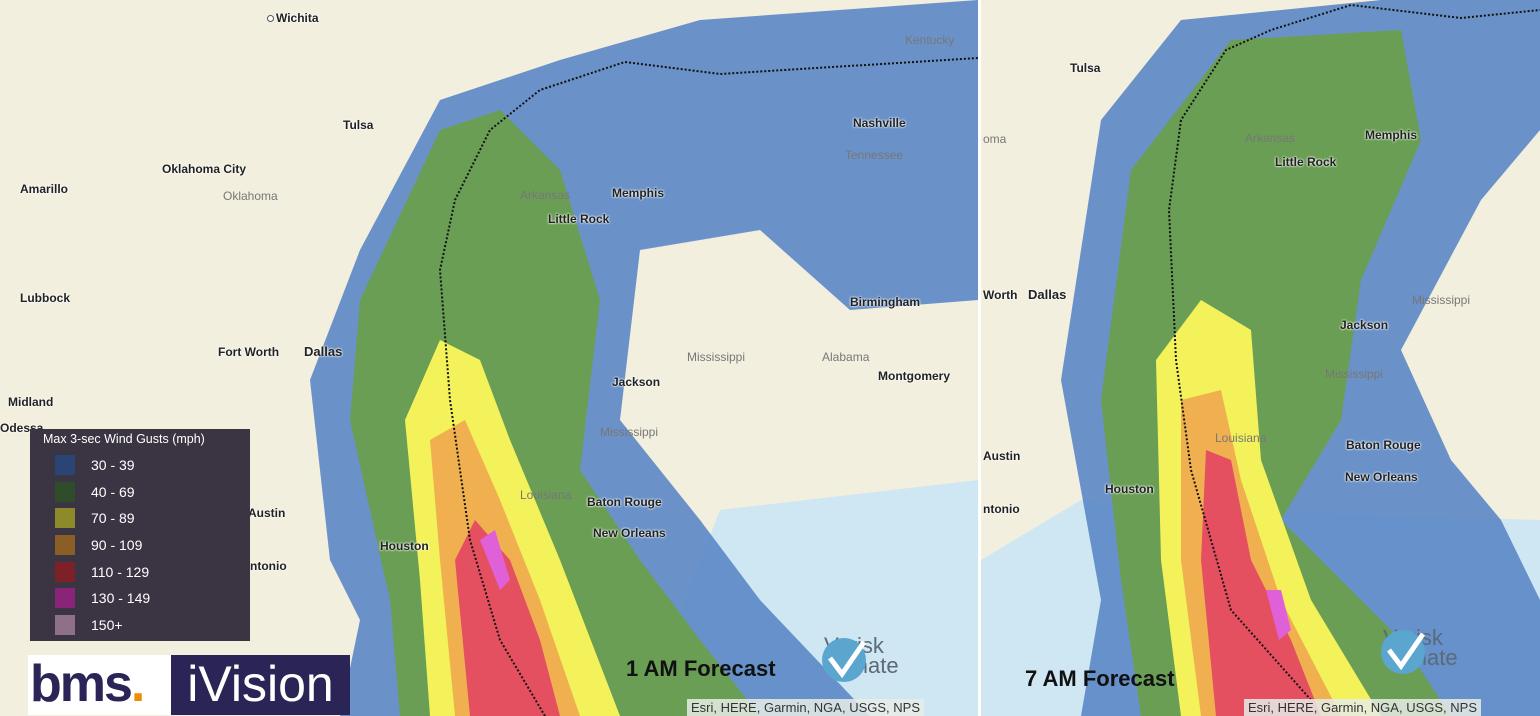  Describe the element at coordinates (885, 302) in the screenshot. I see `city-label: Birmingham` at that location.